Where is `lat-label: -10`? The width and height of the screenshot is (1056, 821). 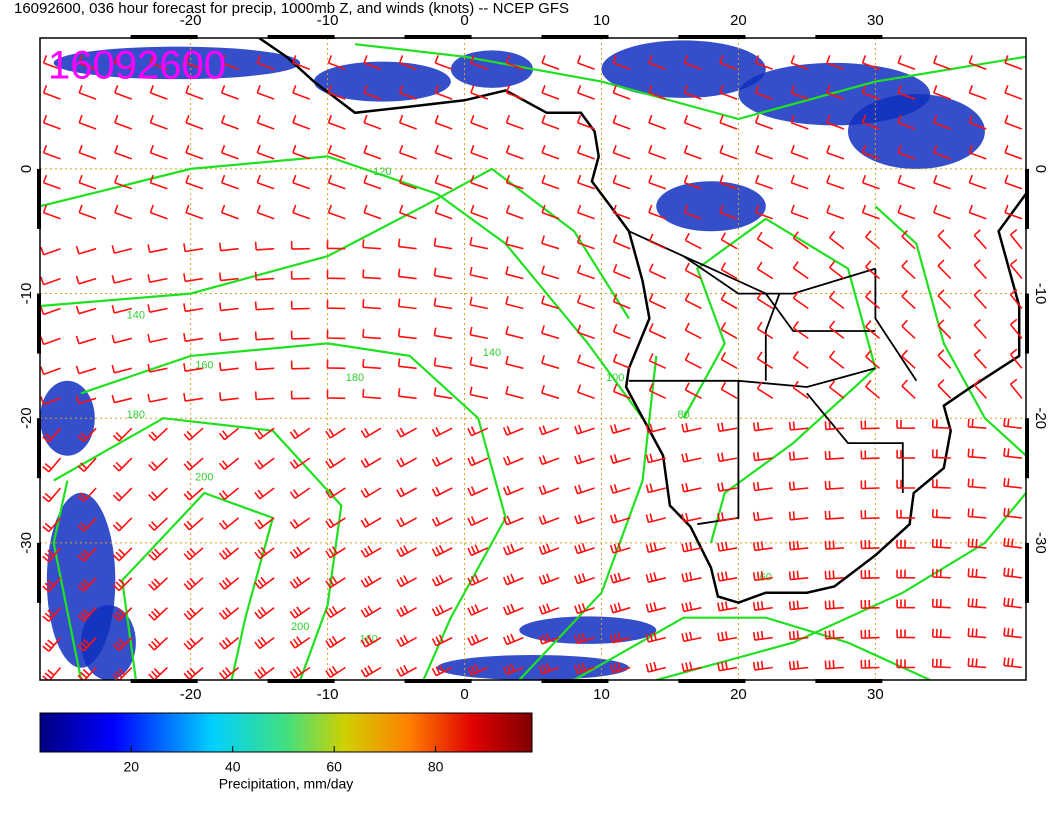 lat-label: -10 is located at coordinates (26, 294).